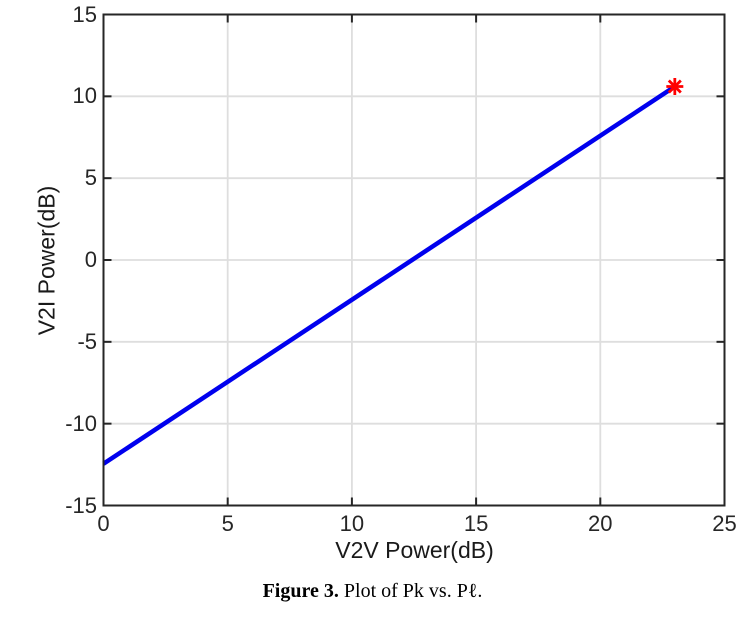  Describe the element at coordinates (600, 523) in the screenshot. I see `x-tick-label: 20` at that location.